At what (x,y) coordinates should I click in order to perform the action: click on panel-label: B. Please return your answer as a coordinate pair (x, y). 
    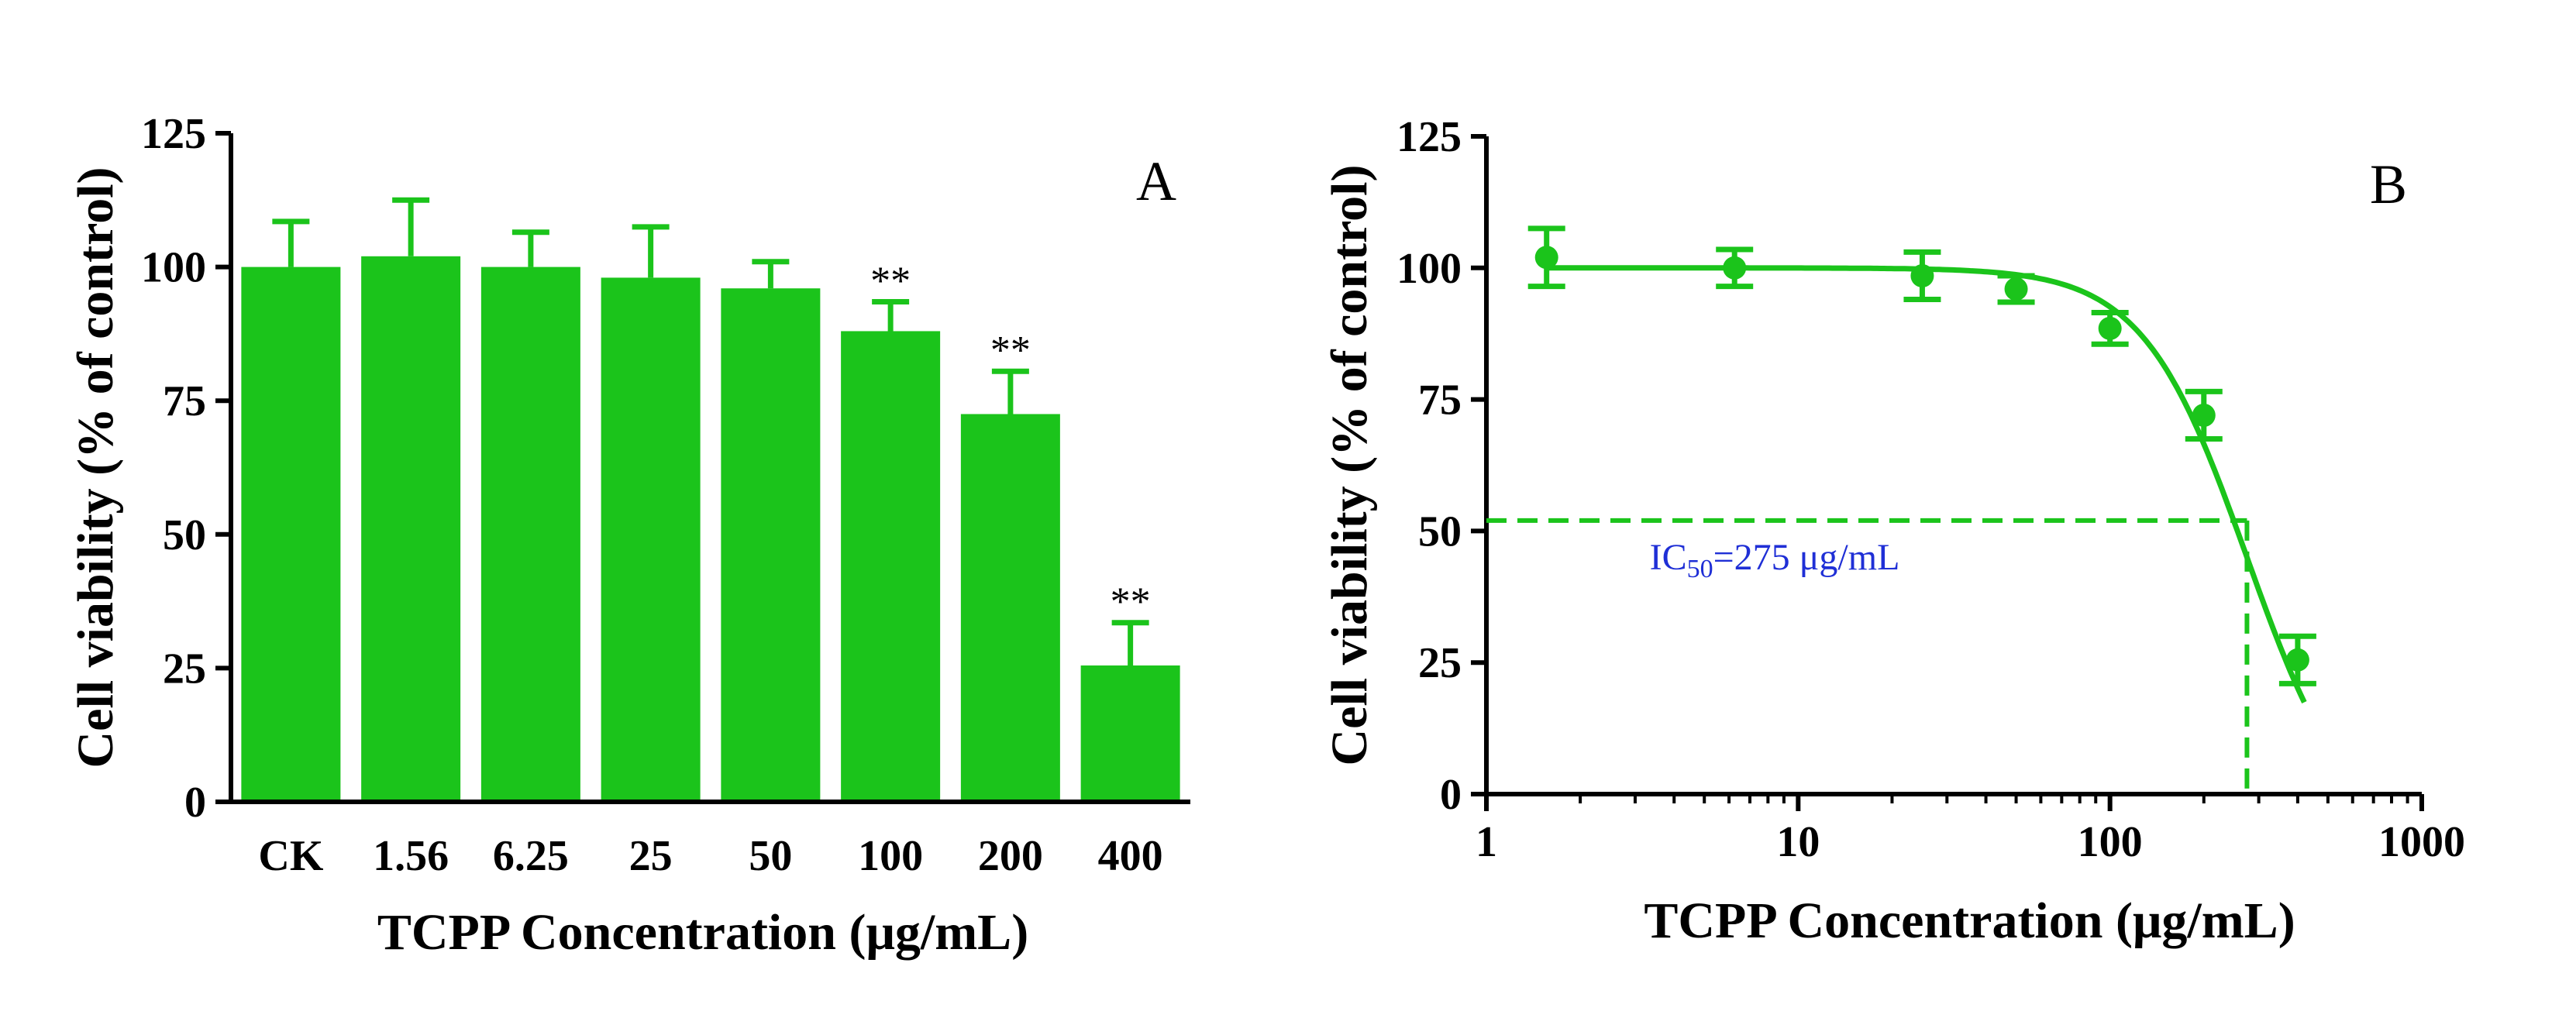
    Looking at the image, I should click on (2388, 184).